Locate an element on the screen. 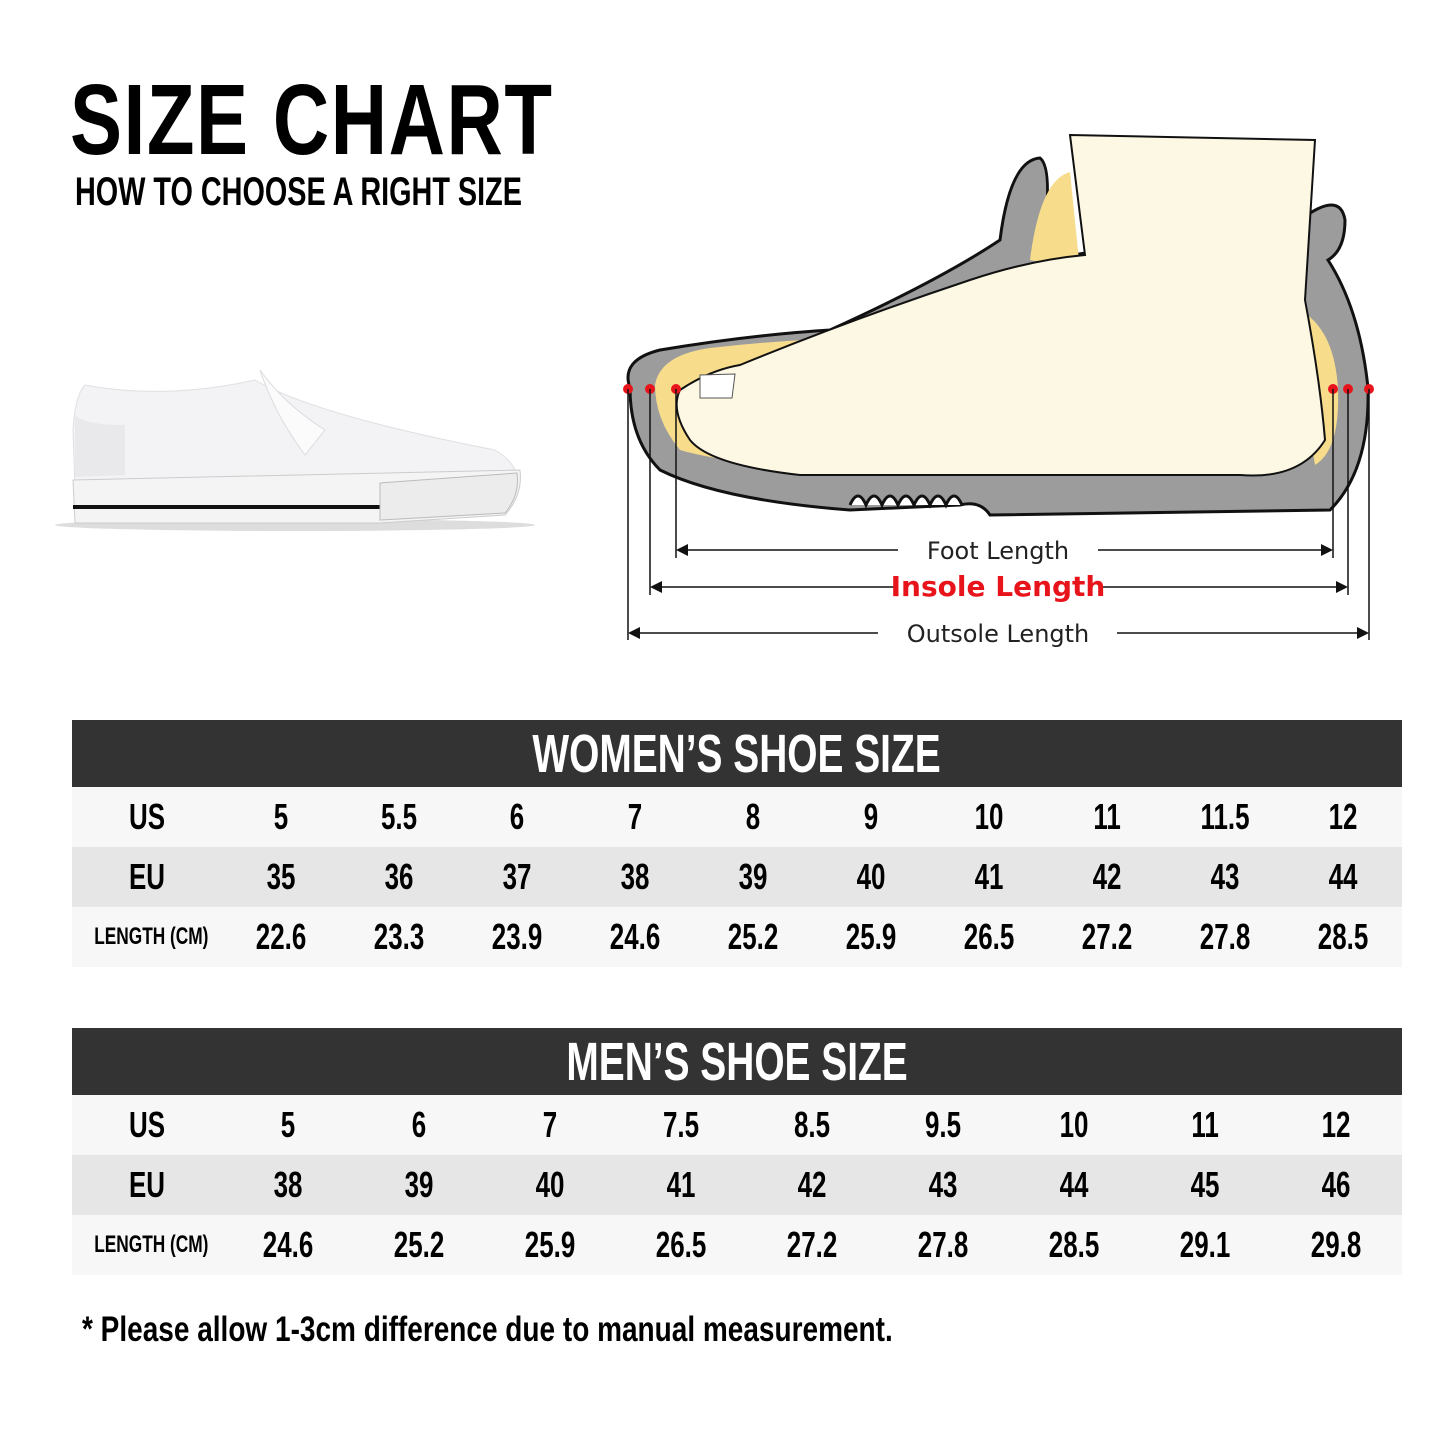 Image resolution: width=1445 pixels, height=1445 pixels. table-cell: 8.5 is located at coordinates (812, 1124).